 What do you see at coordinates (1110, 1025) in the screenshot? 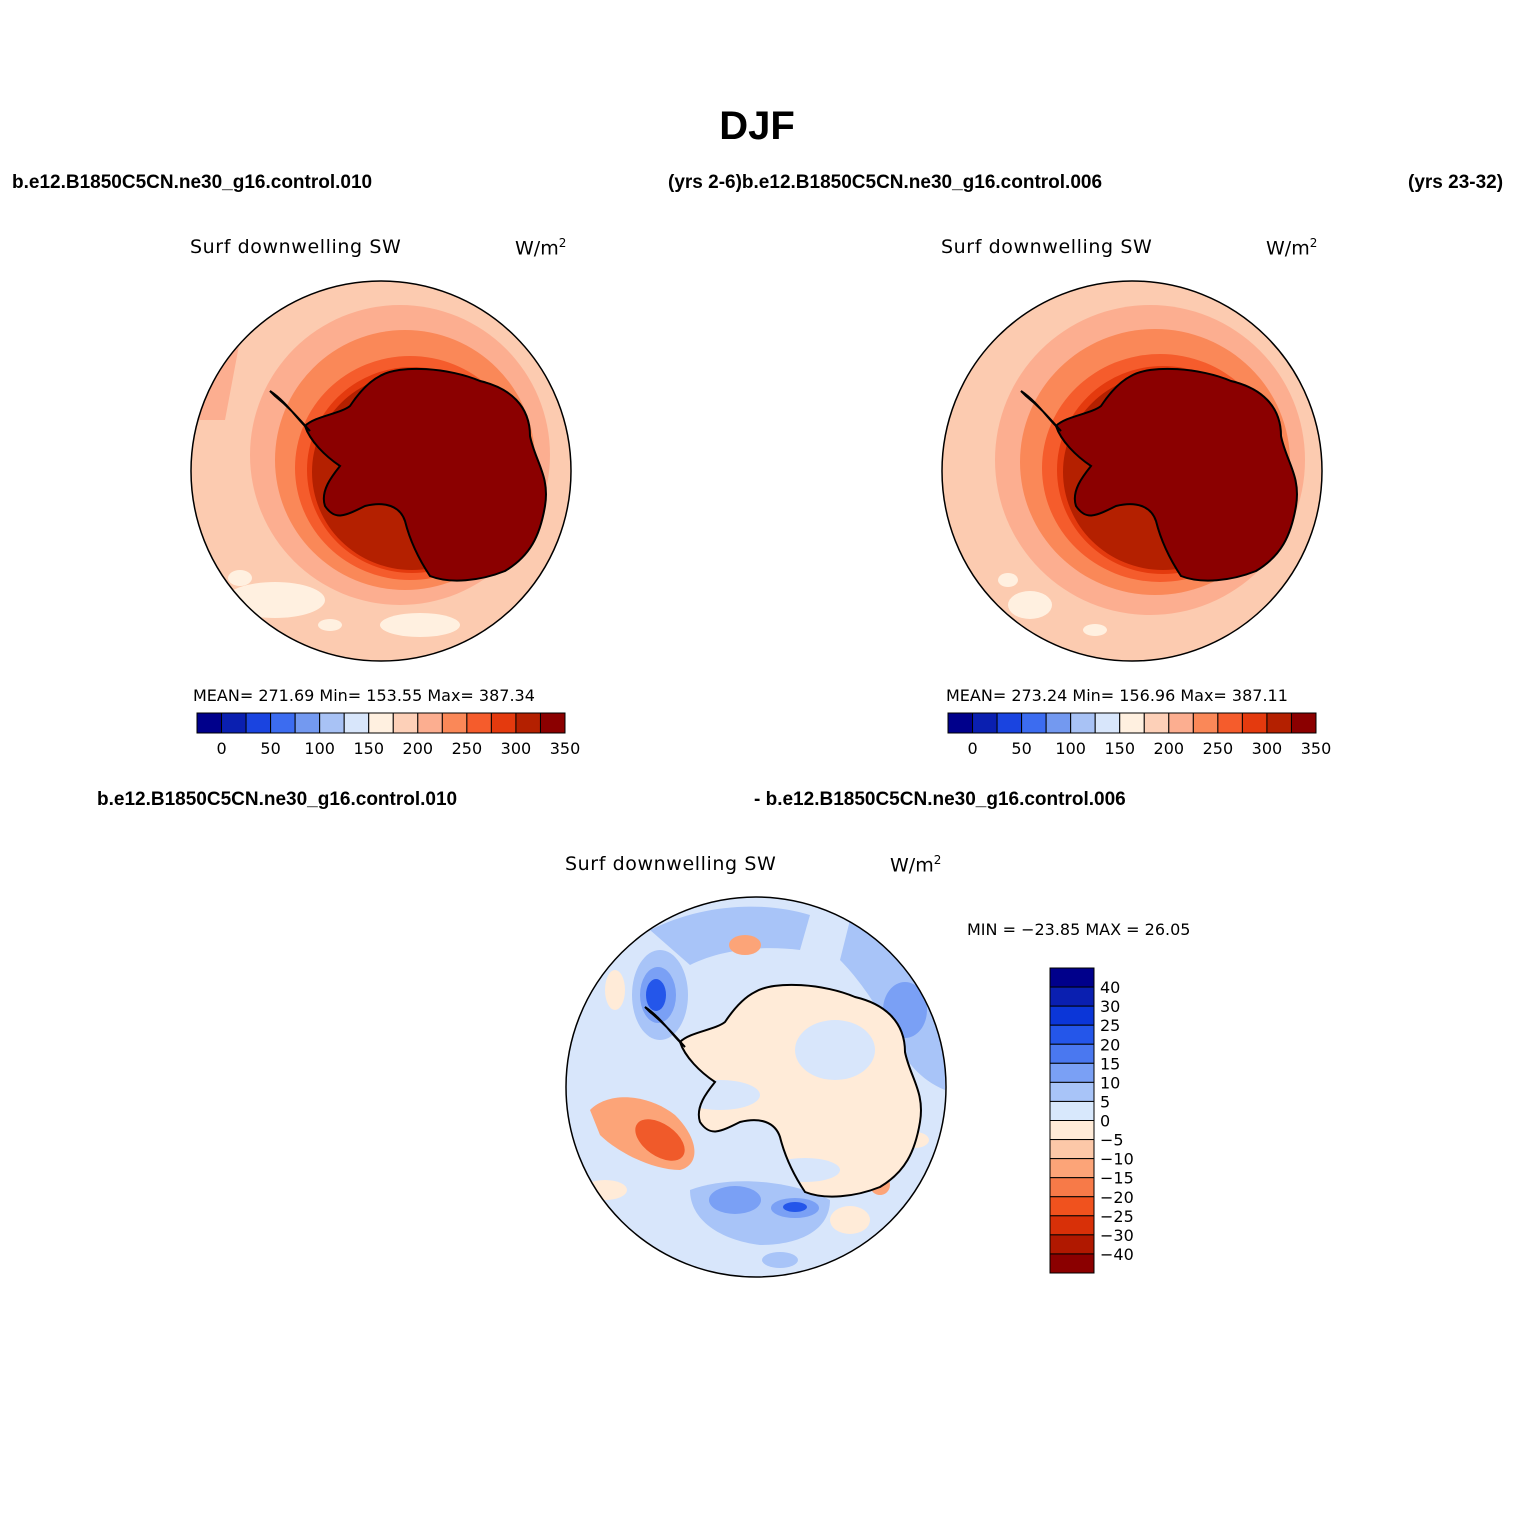
I see `panel3-colorbar-tick-label: 25` at bounding box center [1110, 1025].